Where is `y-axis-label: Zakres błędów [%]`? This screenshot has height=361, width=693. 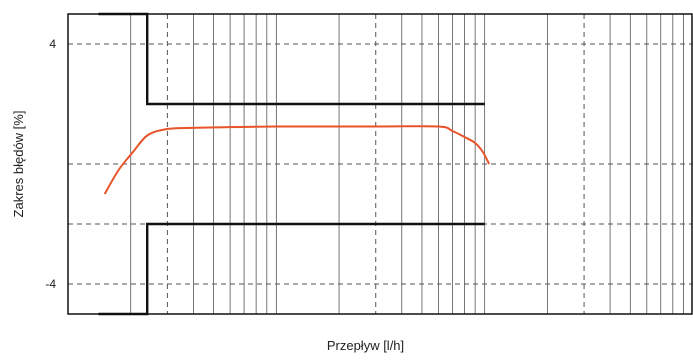
y-axis-label: Zakres błędów [%] is located at coordinates (18, 164).